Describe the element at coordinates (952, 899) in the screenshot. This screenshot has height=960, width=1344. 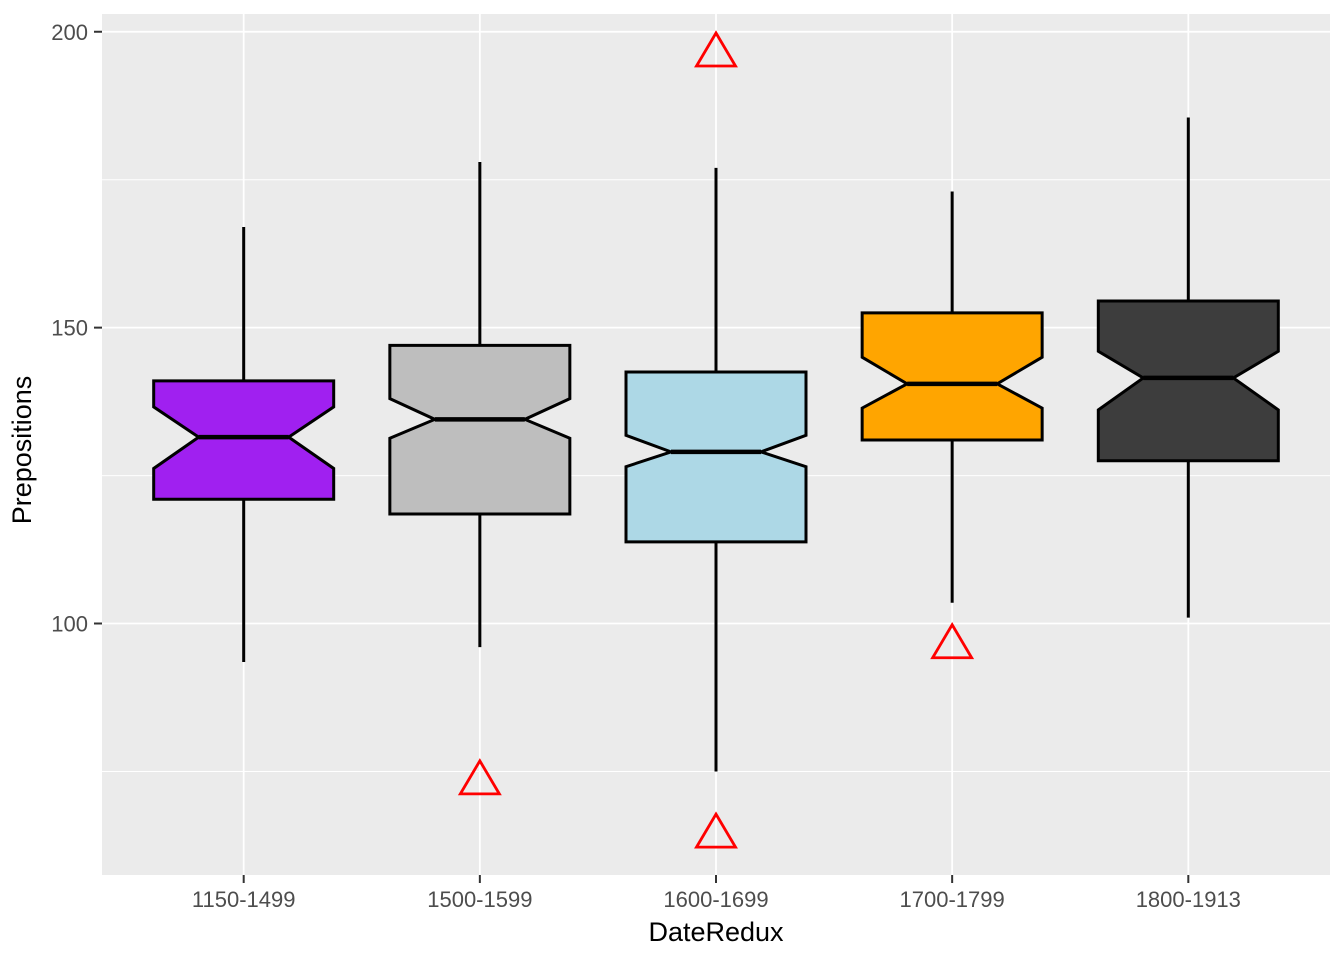
I see `x-tick-label: 1700-1799` at that location.